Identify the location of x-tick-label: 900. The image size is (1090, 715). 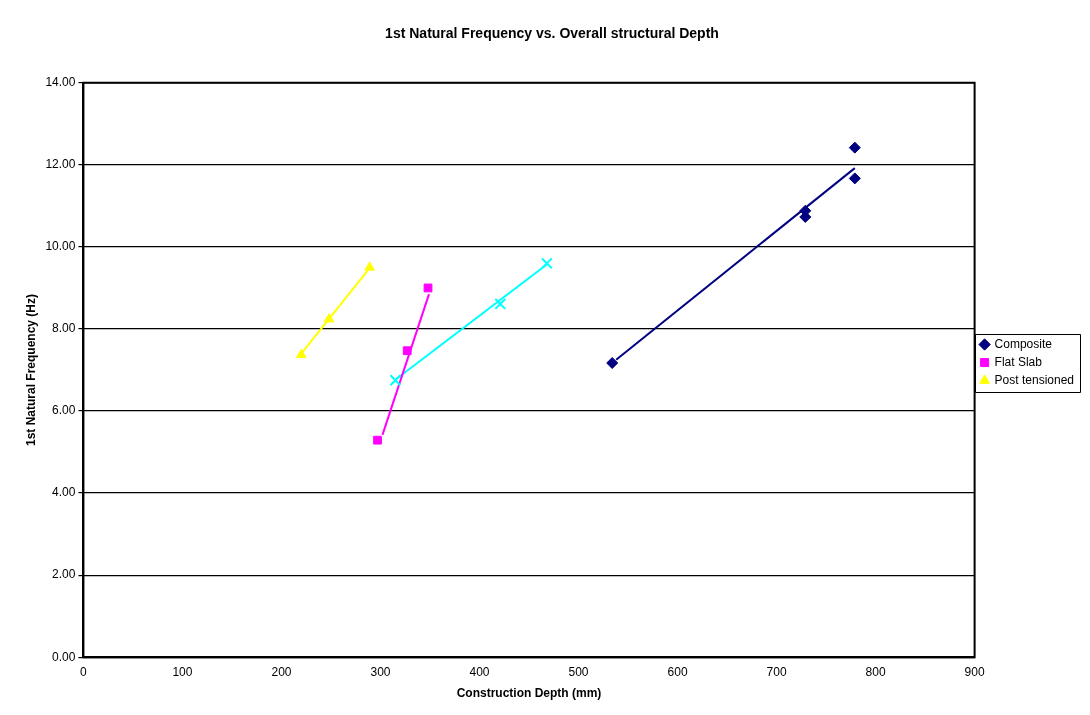
(974, 671).